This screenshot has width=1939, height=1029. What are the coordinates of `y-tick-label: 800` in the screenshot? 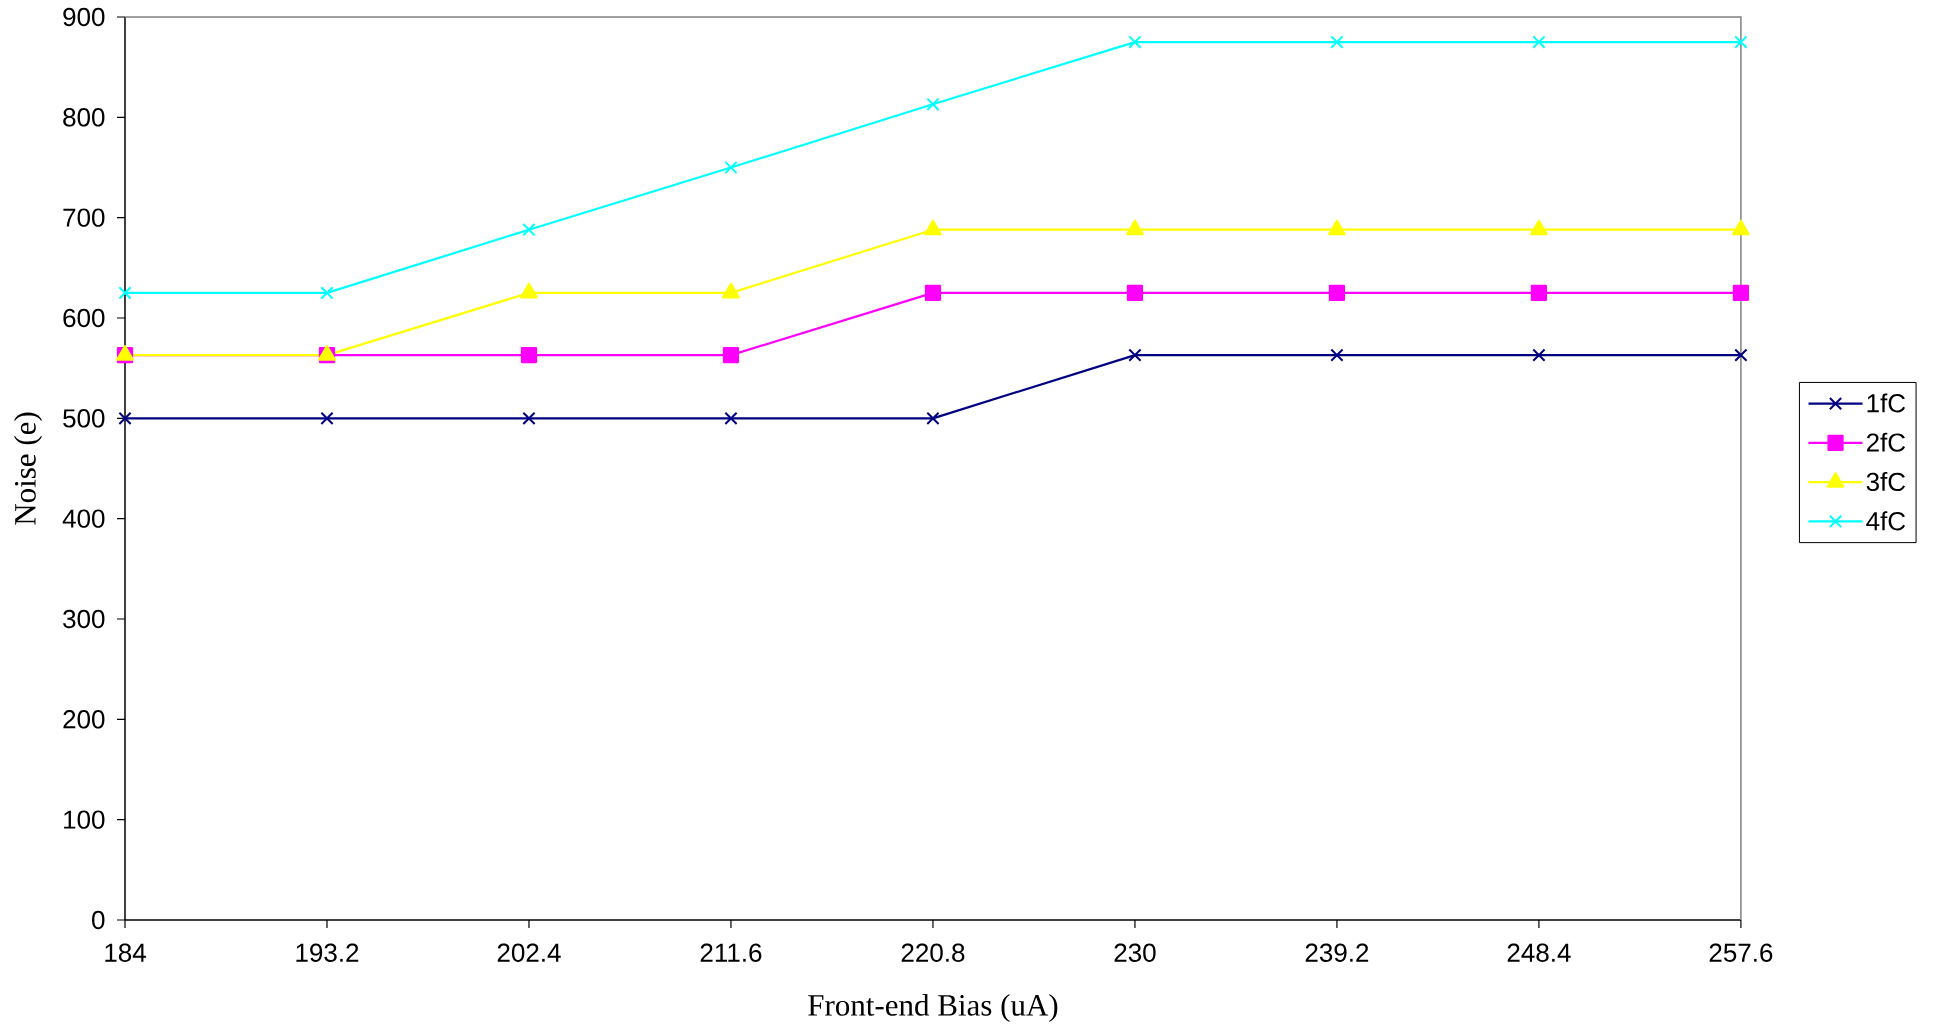 It's located at (84, 117).